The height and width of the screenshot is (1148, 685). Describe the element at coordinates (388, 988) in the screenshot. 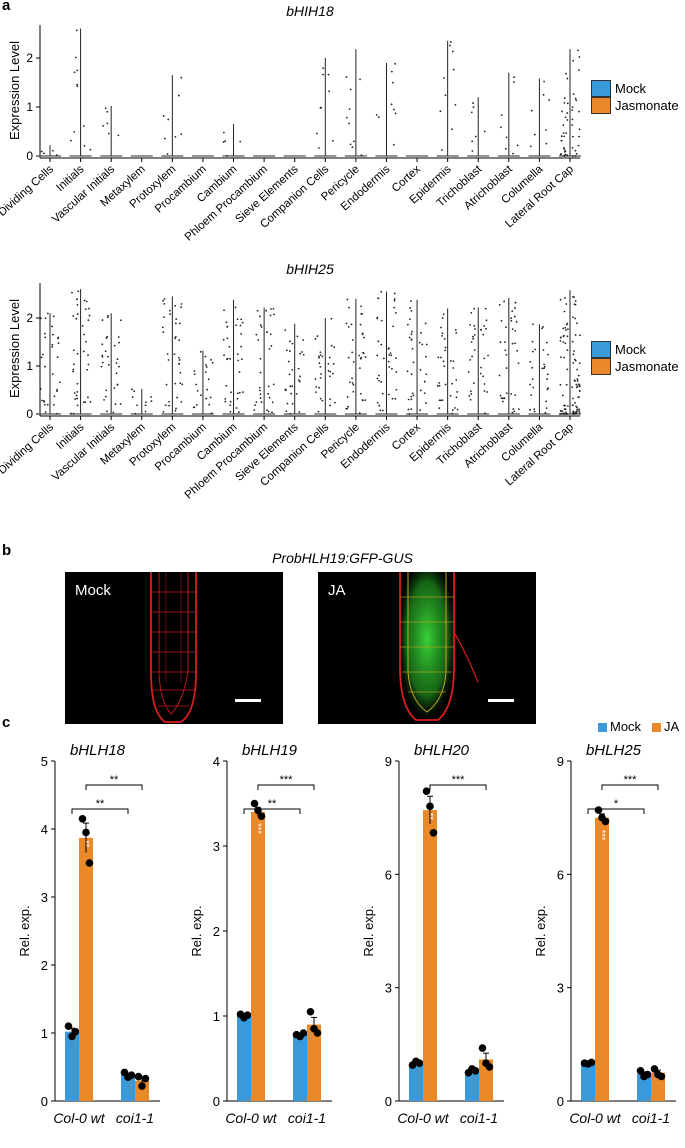

I see `y-tick-label: 3` at that location.